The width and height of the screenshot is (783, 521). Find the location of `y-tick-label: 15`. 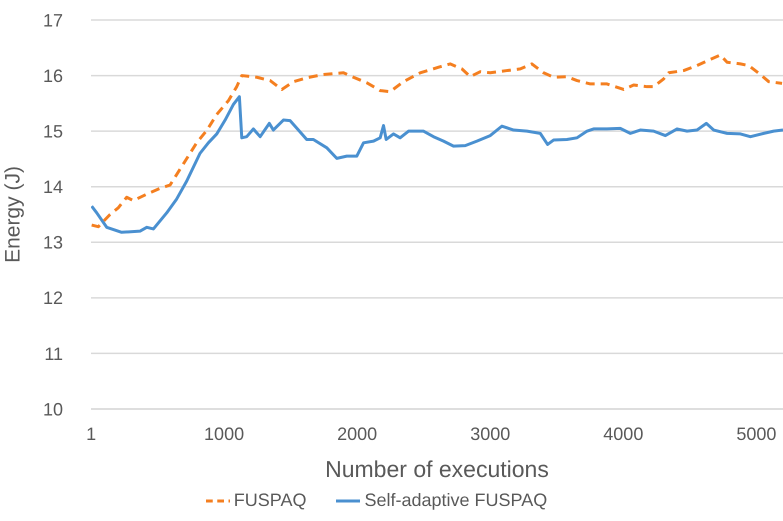

y-tick-label: 15 is located at coordinates (52, 132).